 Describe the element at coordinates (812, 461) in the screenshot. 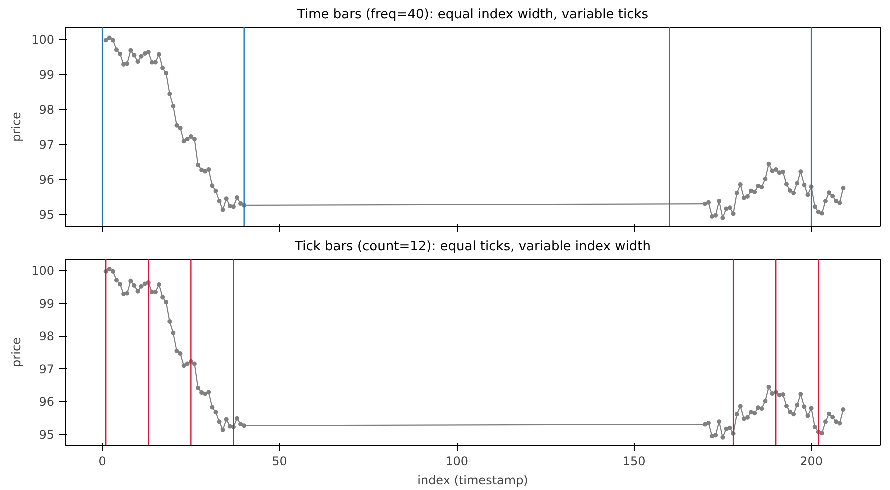

I see `x-tick-label: 200` at that location.